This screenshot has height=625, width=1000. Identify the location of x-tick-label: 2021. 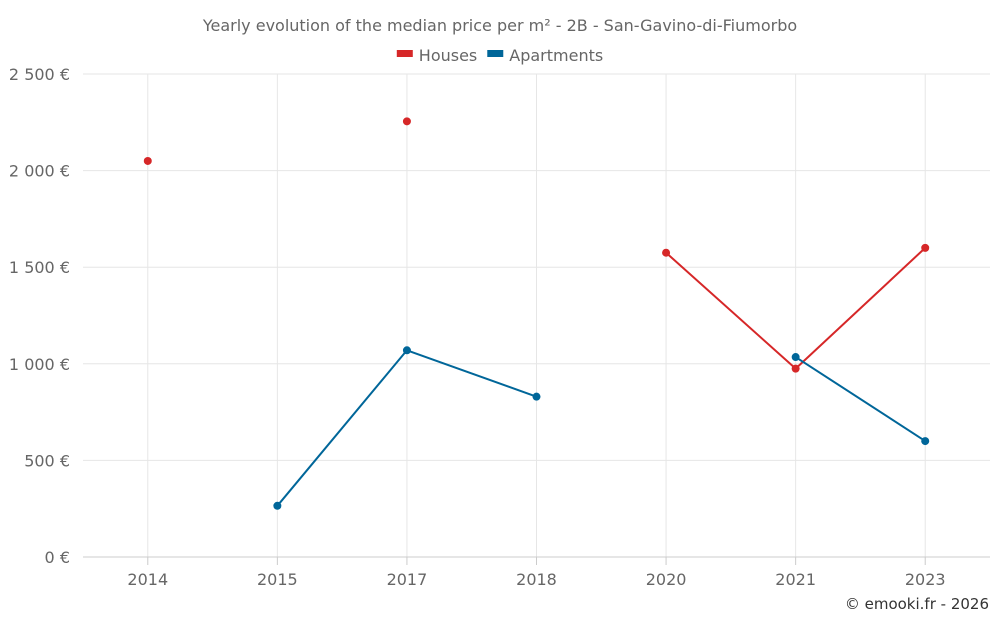
(795, 579).